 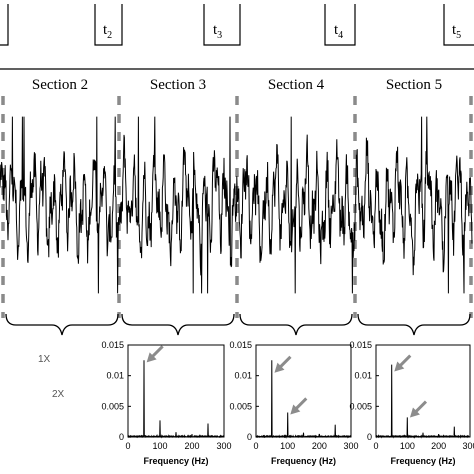 I want to click on marker-label-t5: t5, so click(x=456, y=31).